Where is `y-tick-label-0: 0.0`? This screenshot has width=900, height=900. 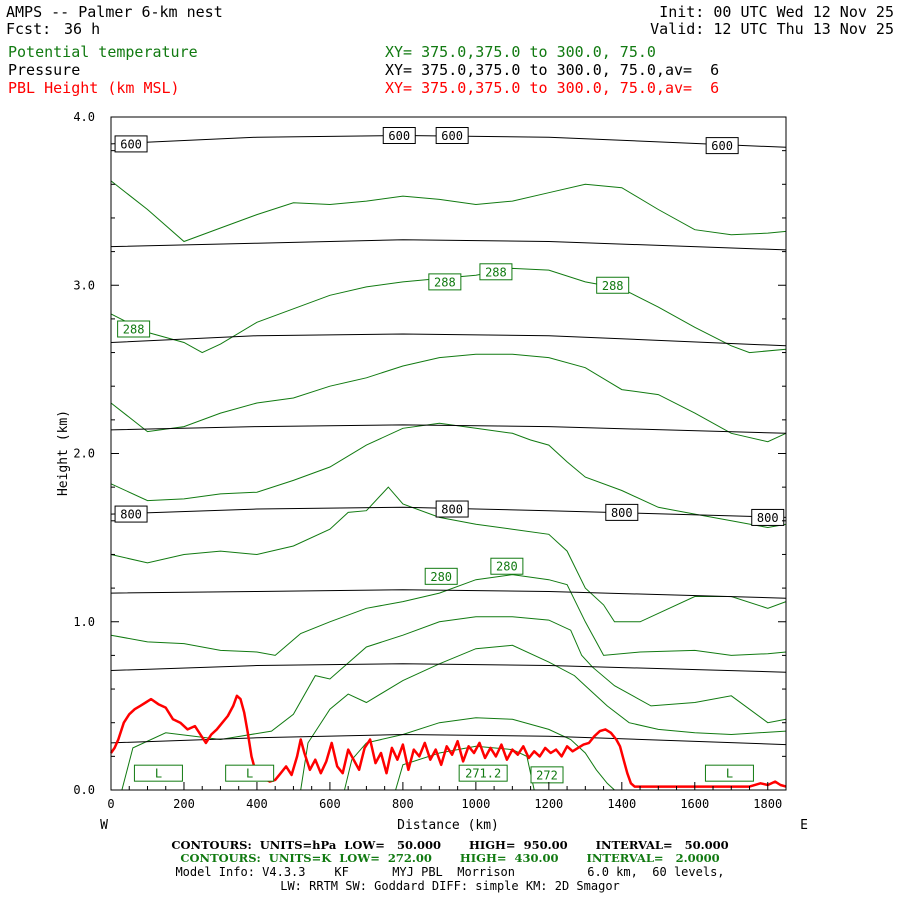
y-tick-label-0: 0.0 is located at coordinates (84, 790).